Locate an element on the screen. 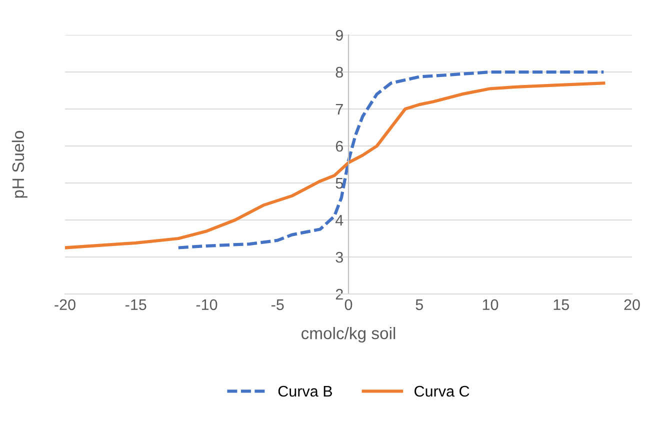 The image size is (655, 431). y-tick-label: 7 is located at coordinates (339, 109).